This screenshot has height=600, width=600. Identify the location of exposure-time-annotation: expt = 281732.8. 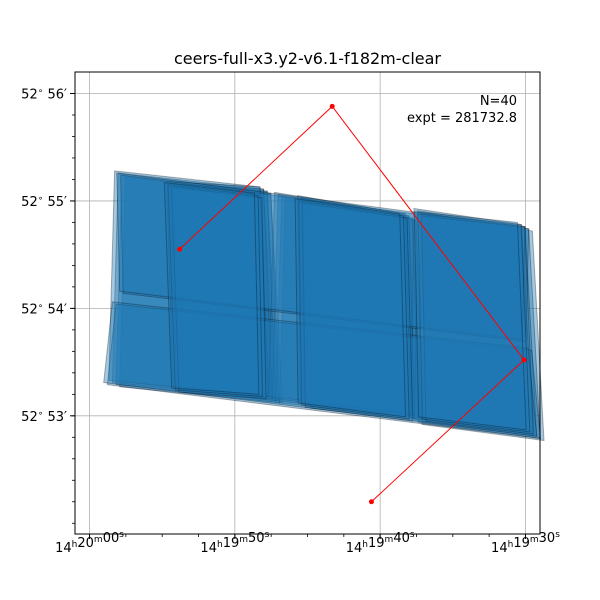
(462, 118).